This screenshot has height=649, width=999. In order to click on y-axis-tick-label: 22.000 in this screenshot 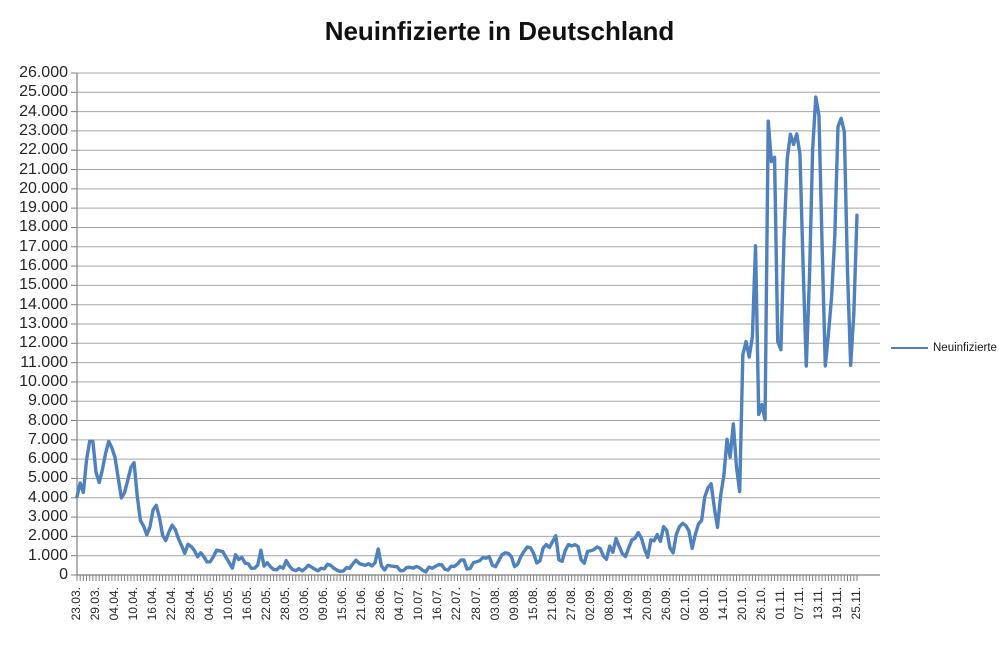, I will do `click(43, 150)`.